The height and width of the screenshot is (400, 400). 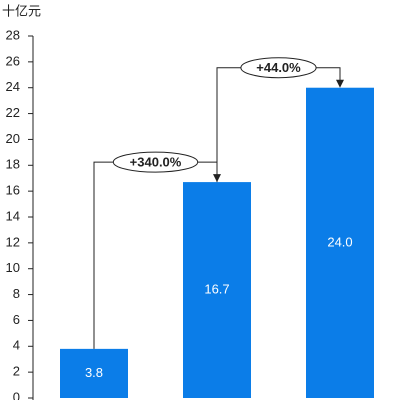 I want to click on y-tick-label: 12, so click(x=13, y=241).